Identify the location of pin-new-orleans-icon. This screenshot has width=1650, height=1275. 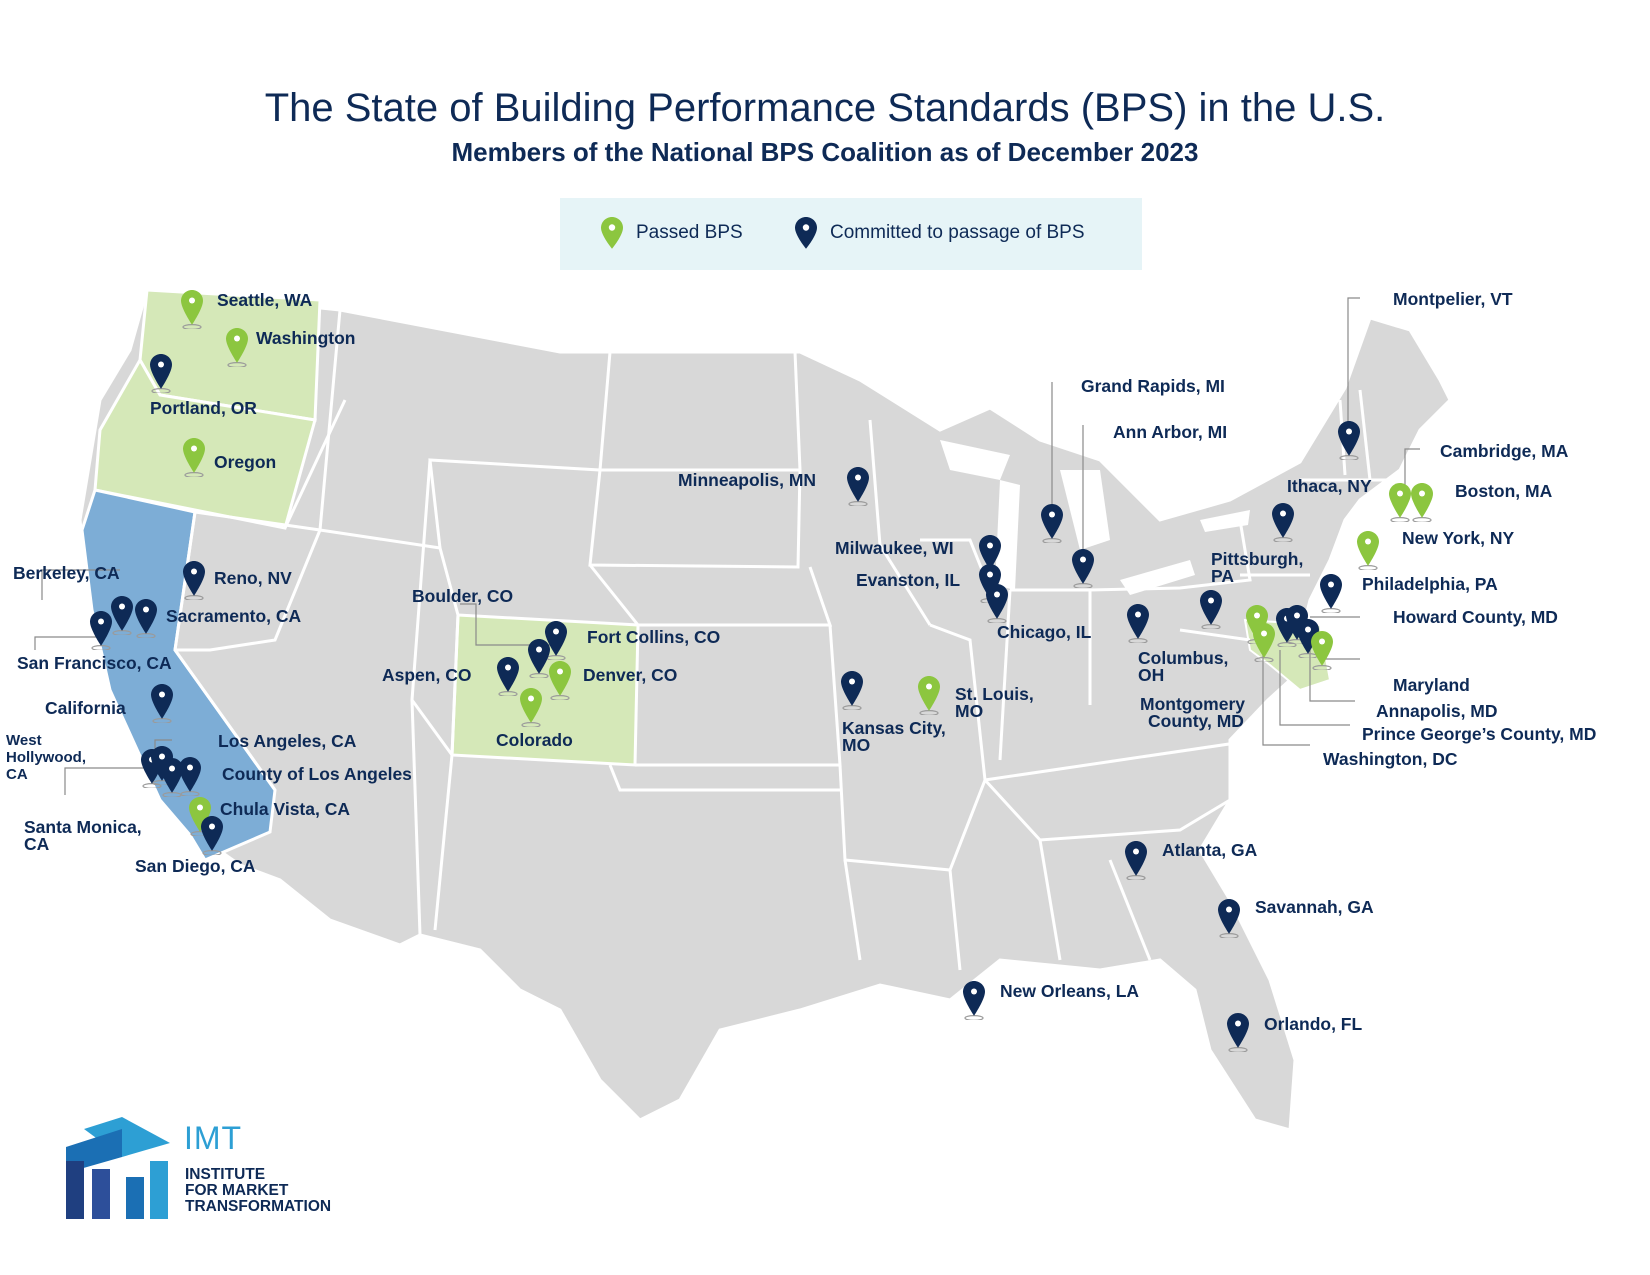
(974, 1000).